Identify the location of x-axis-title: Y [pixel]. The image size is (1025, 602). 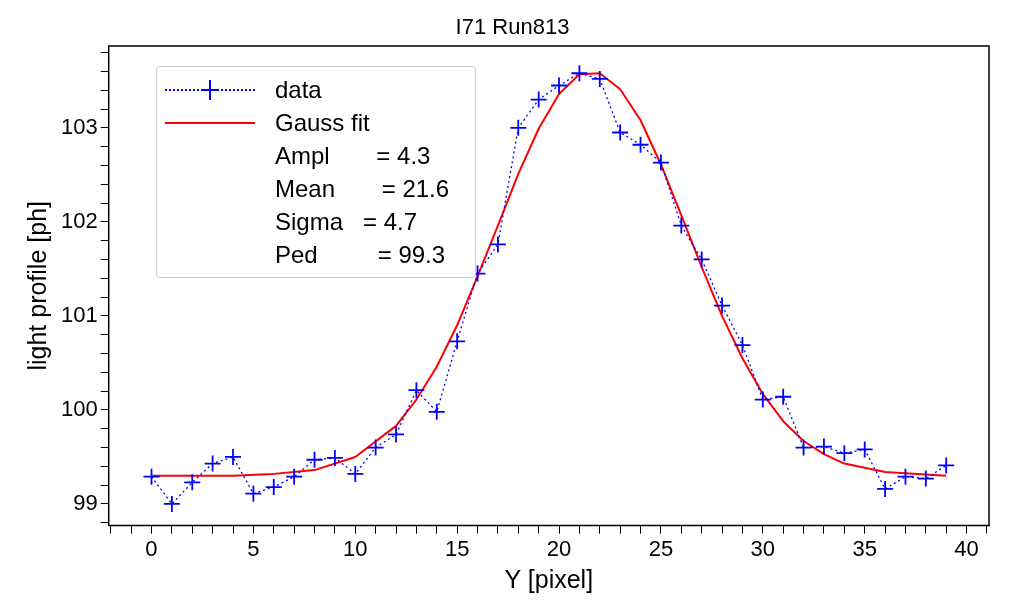
(549, 578).